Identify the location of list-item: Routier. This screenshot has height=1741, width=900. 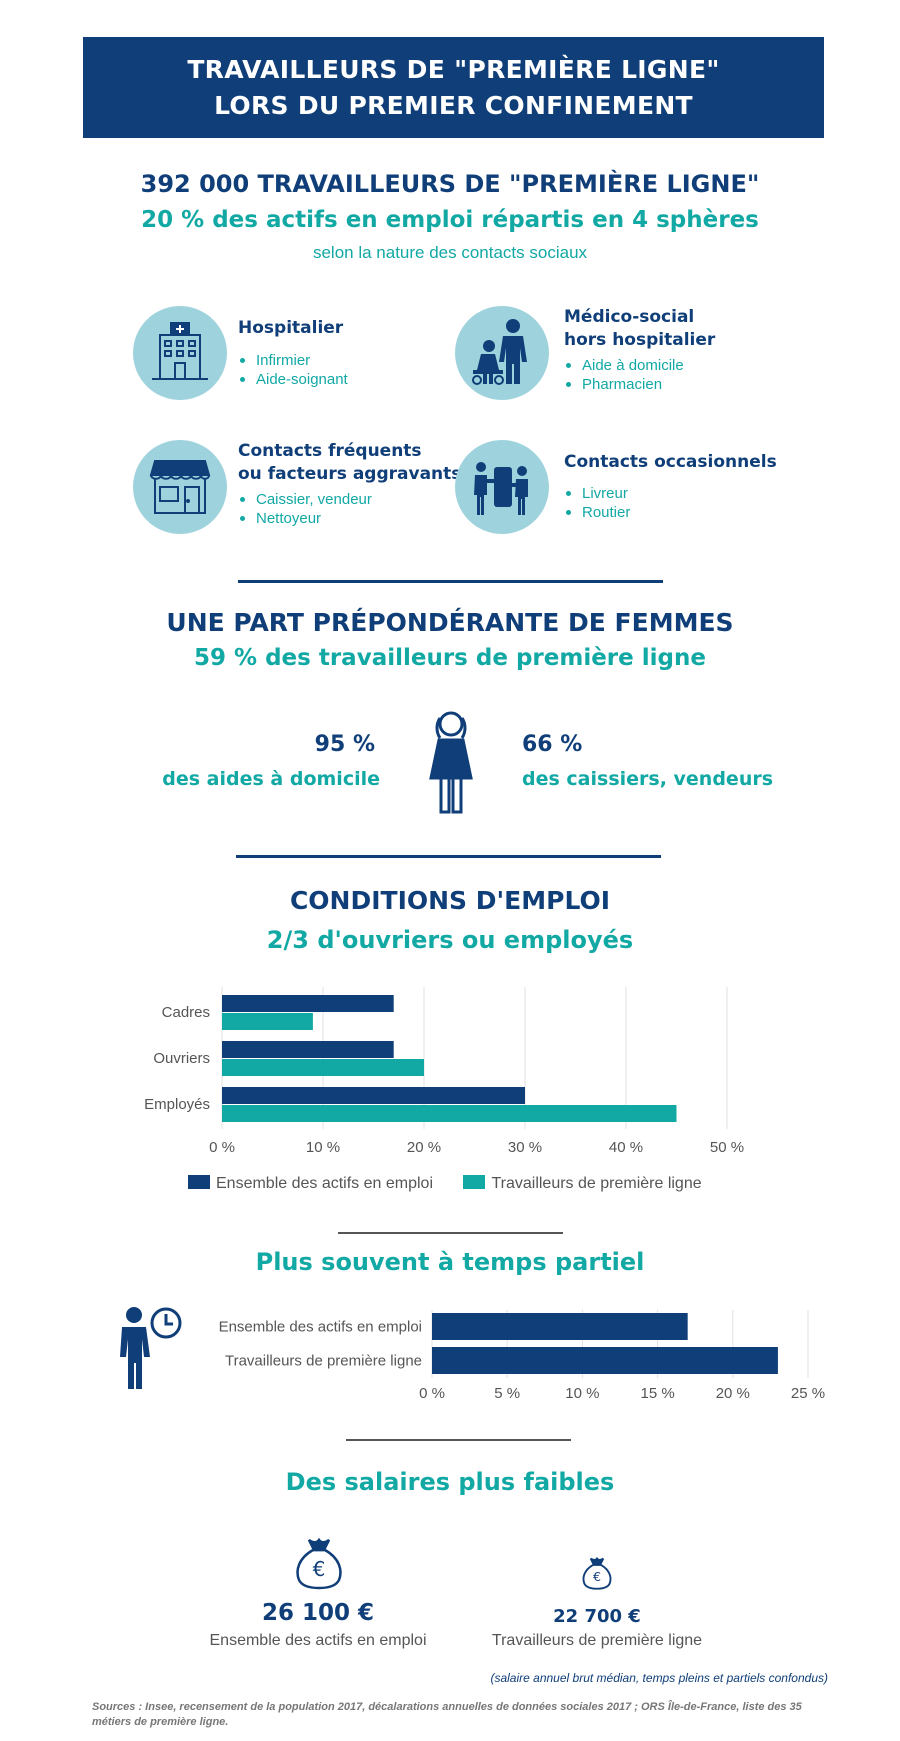
(670, 512).